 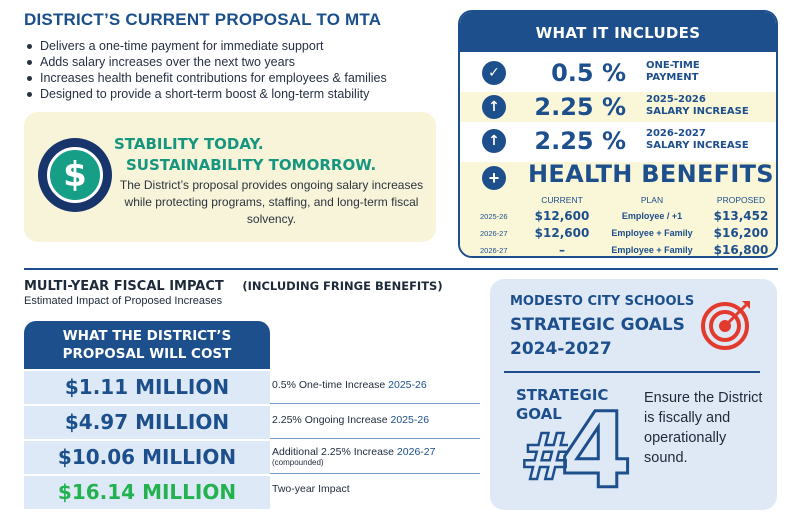 I want to click on strategic-goal-label: STRATEGIC GOAL, so click(x=562, y=405).